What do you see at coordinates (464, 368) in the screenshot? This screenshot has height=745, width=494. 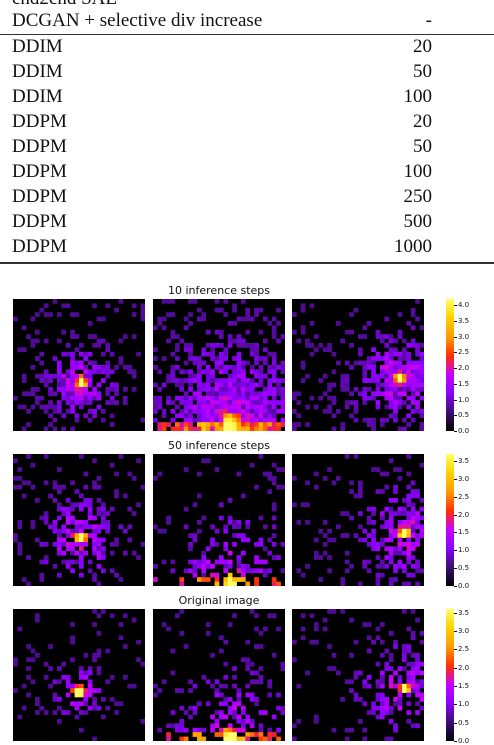 I see `colorbar-tick-label: 2.0` at bounding box center [464, 368].